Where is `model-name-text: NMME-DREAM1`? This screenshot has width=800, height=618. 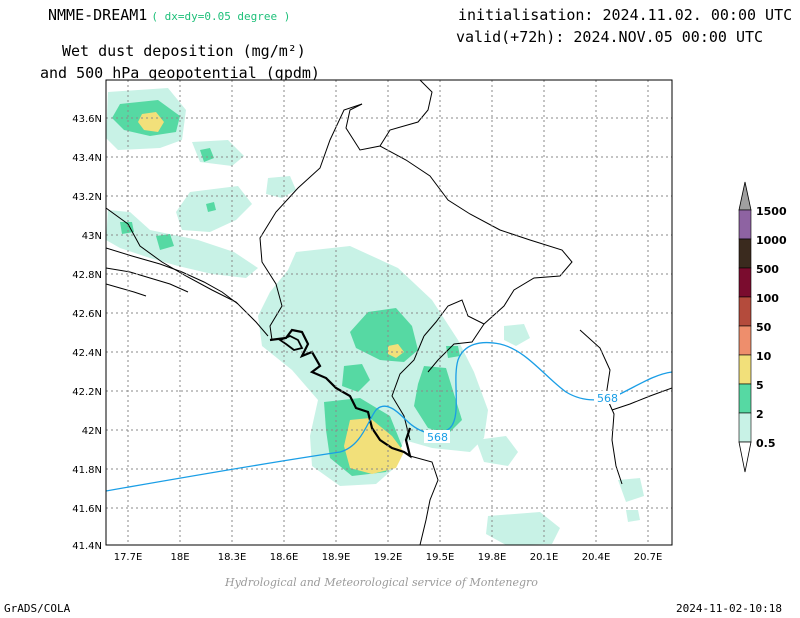
model-name-text: NMME-DREAM1 is located at coordinates (98, 15).